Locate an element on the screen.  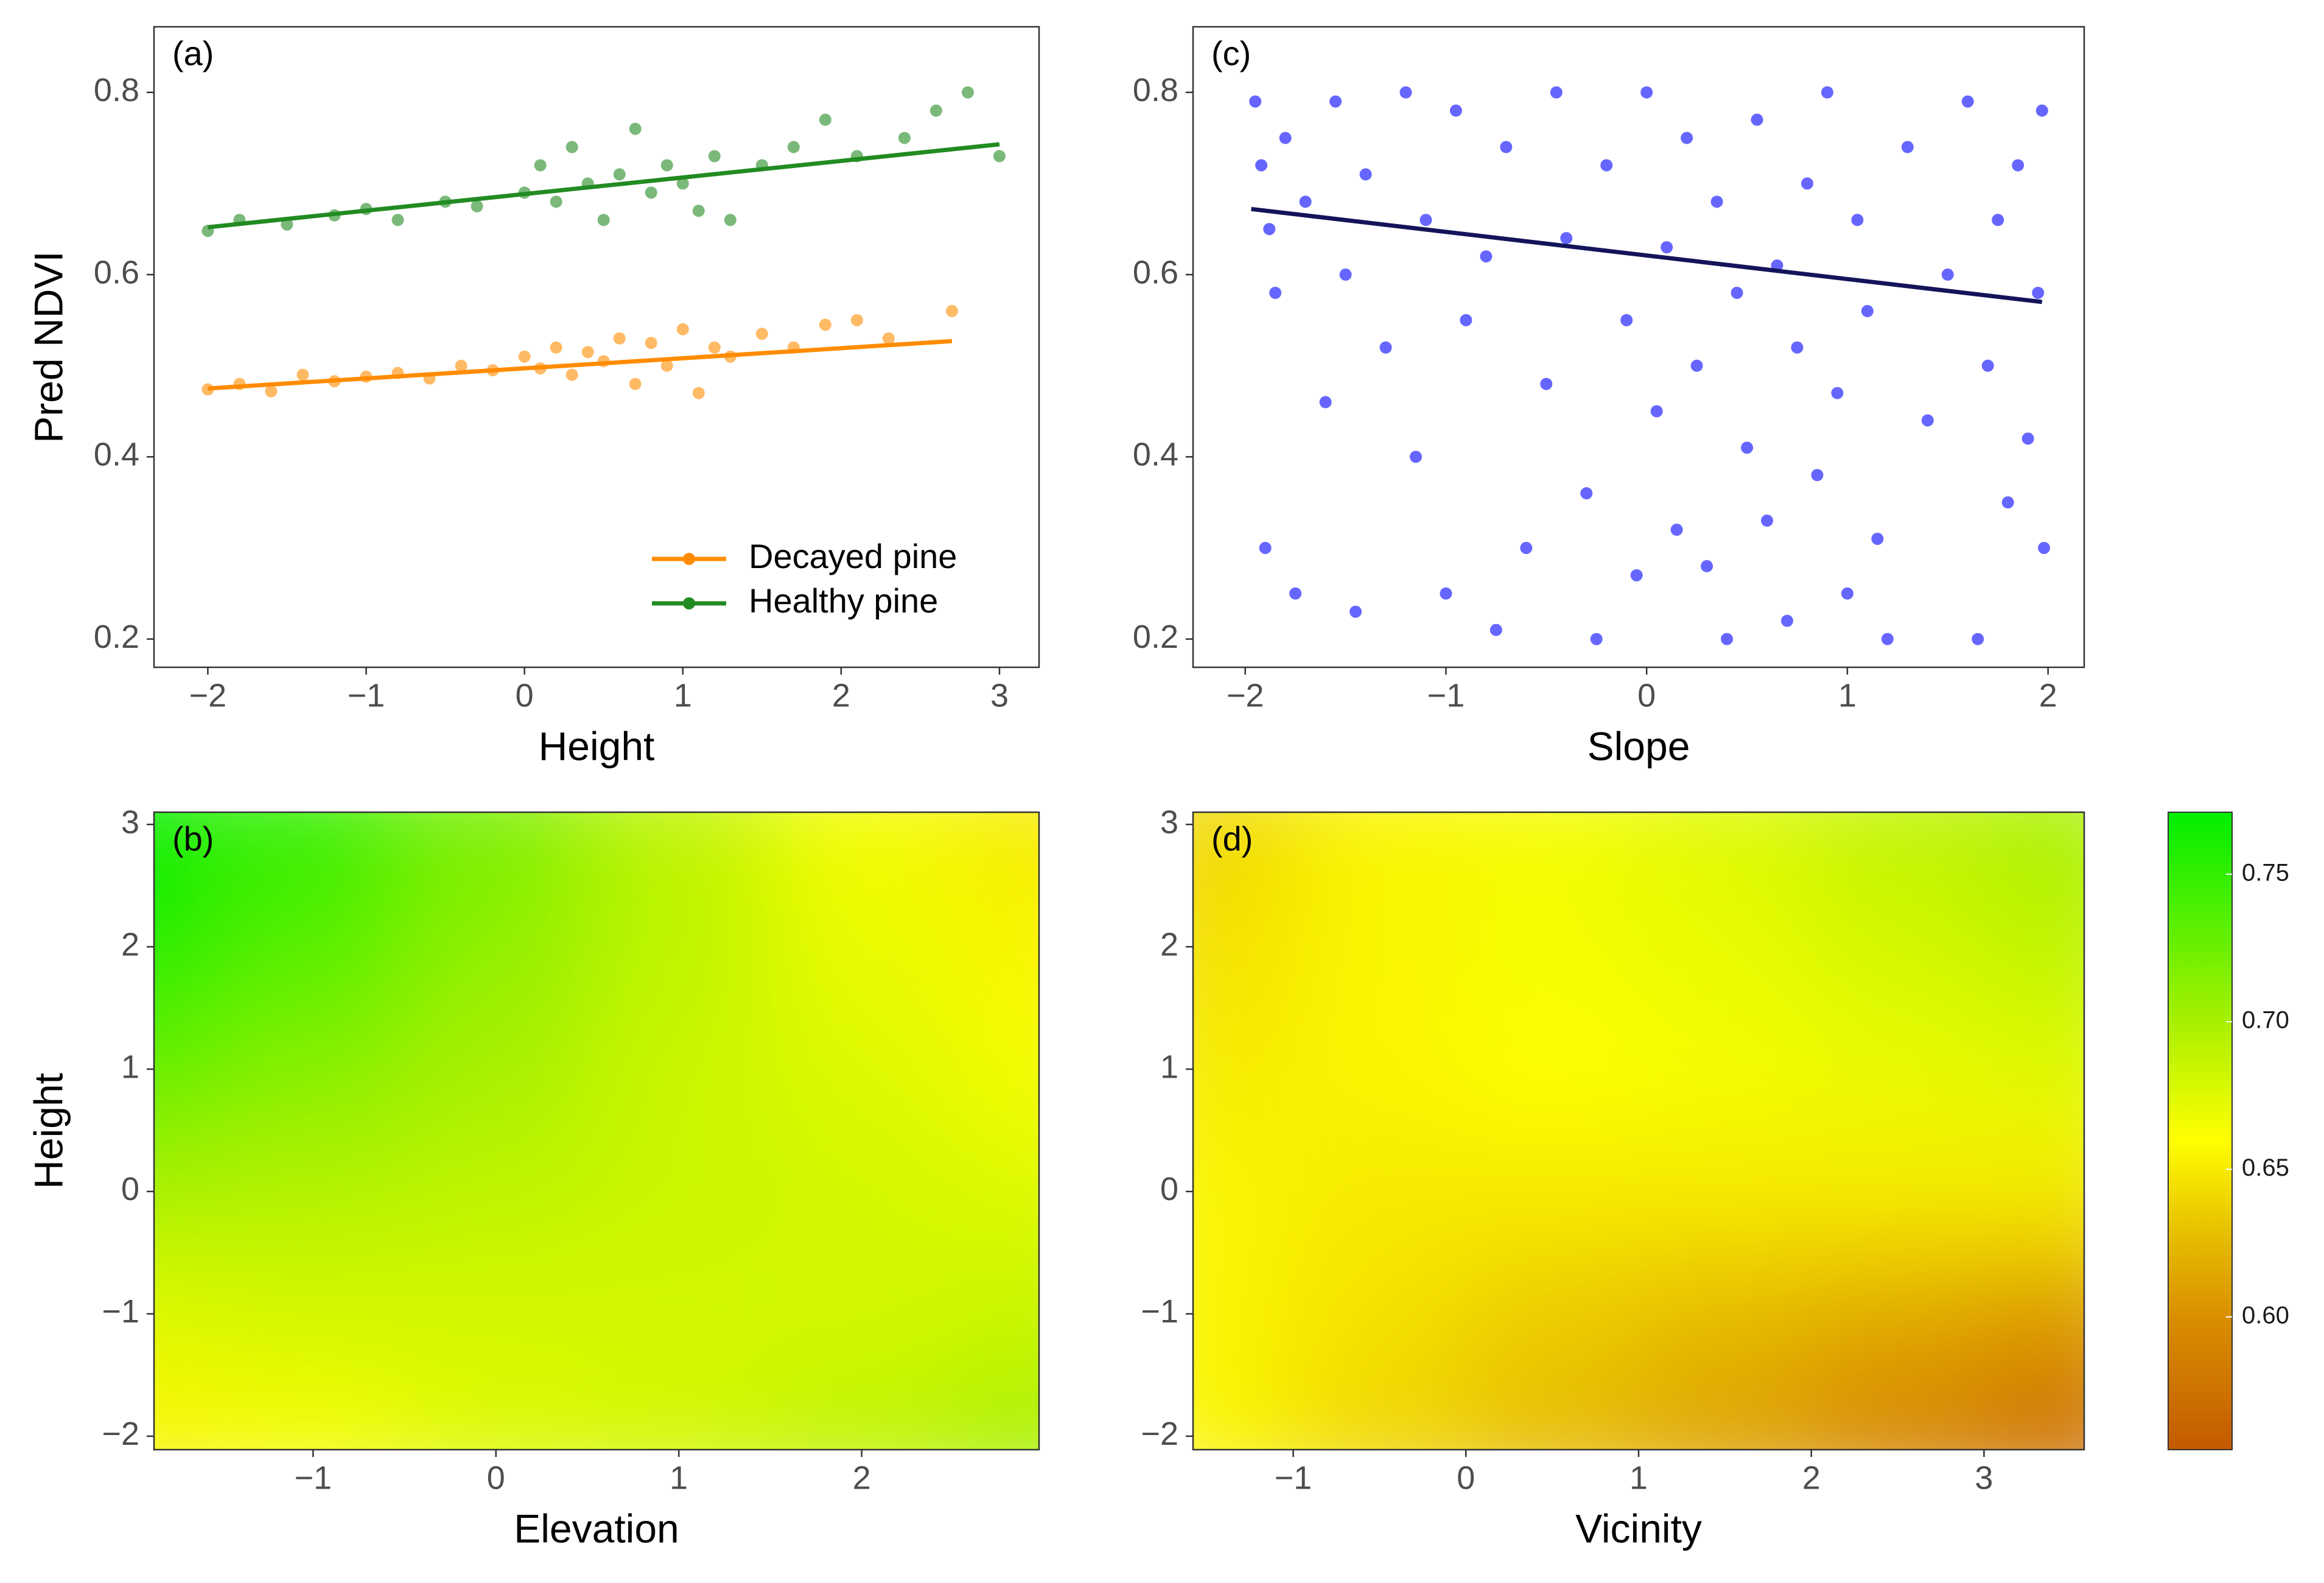
y-tick-label: 2 is located at coordinates (130, 944).